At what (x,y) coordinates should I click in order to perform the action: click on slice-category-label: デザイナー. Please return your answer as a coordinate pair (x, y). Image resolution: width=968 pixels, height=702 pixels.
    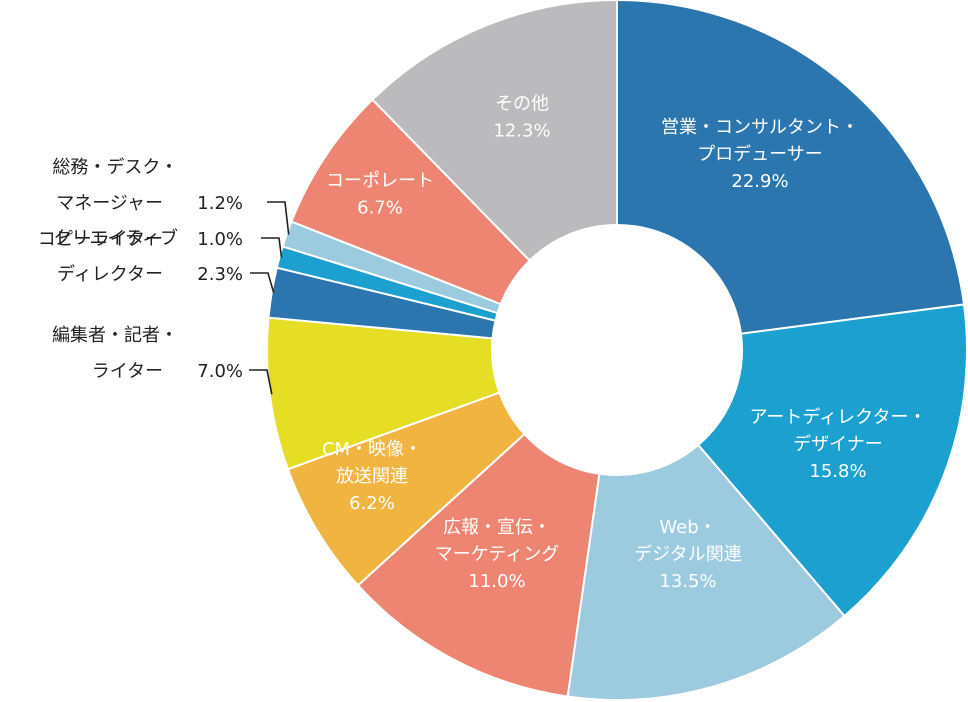
    Looking at the image, I should click on (838, 444).